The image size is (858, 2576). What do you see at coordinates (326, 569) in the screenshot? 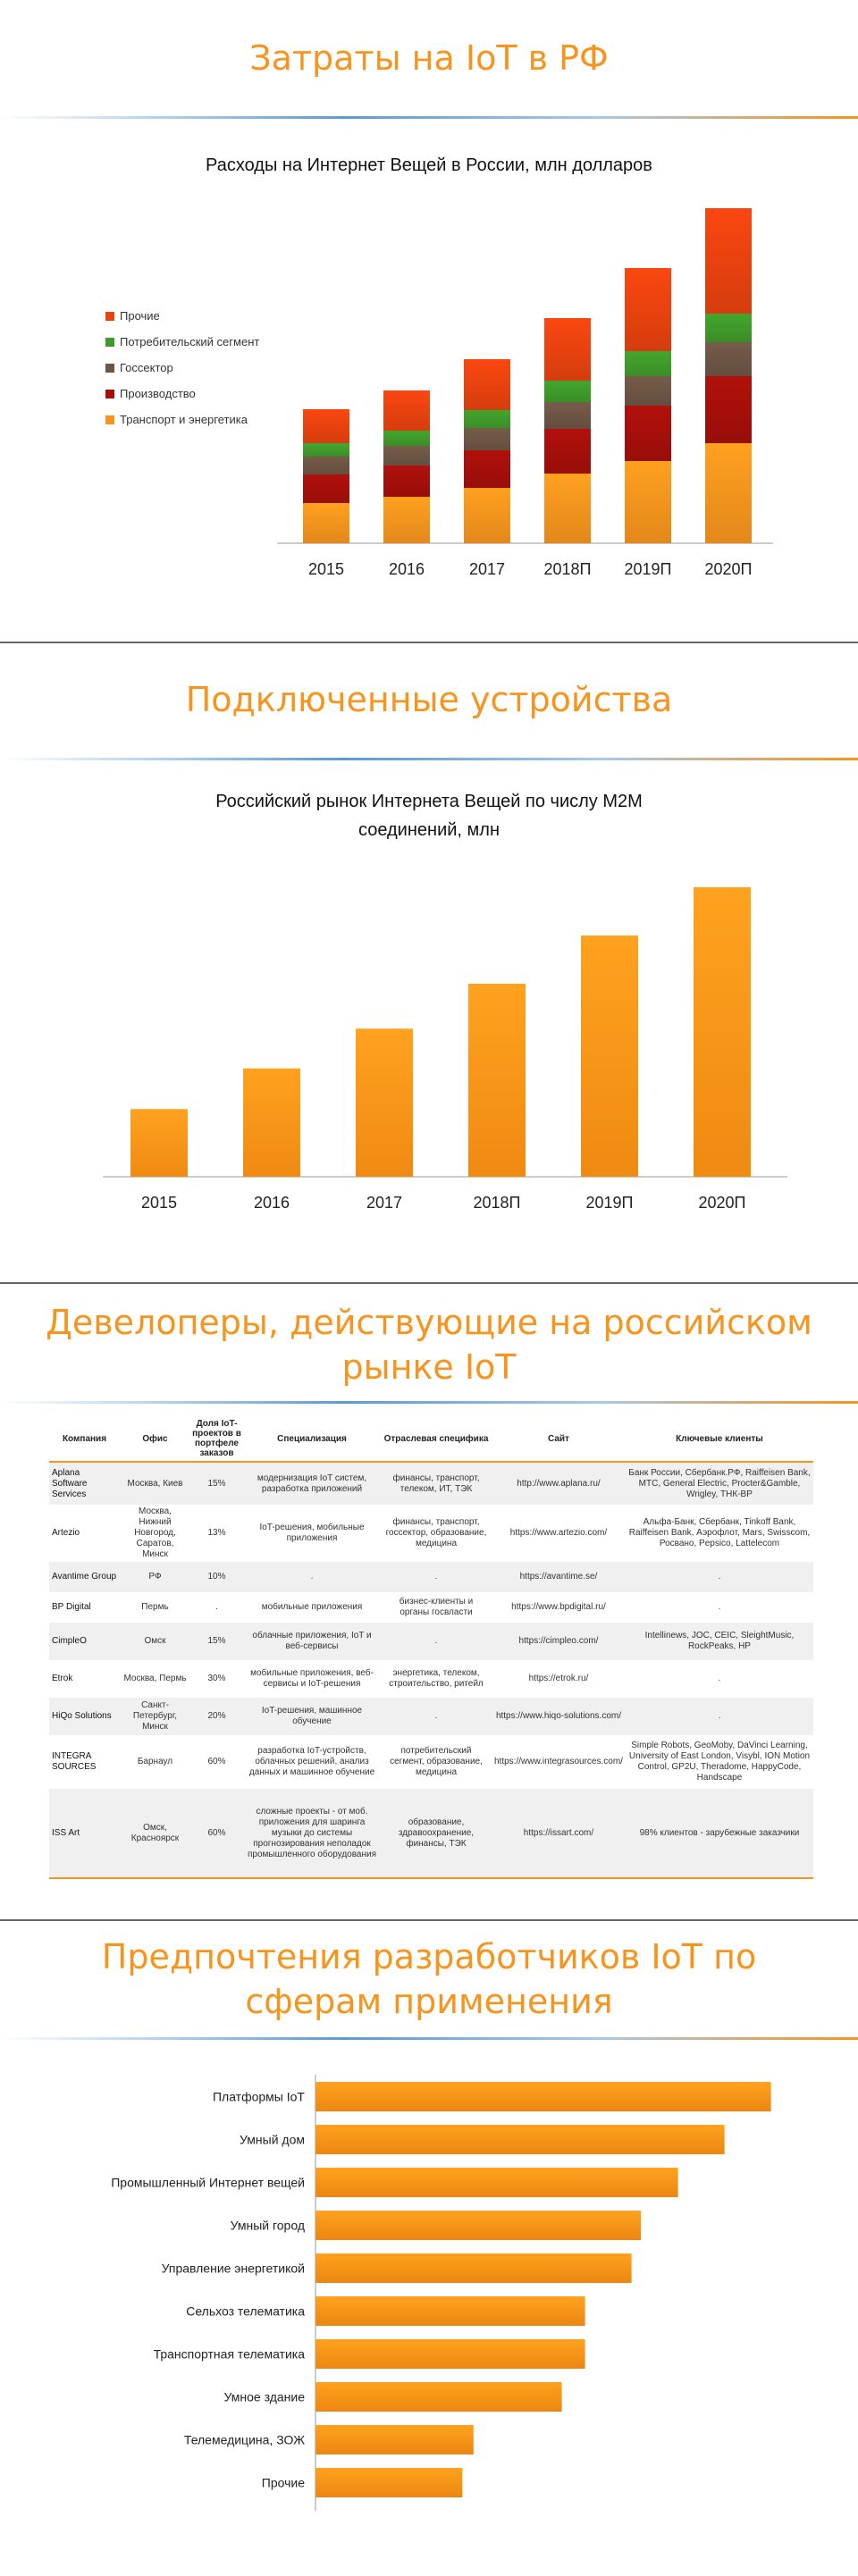
I see `chart1-x-tick-label: 2015` at bounding box center [326, 569].